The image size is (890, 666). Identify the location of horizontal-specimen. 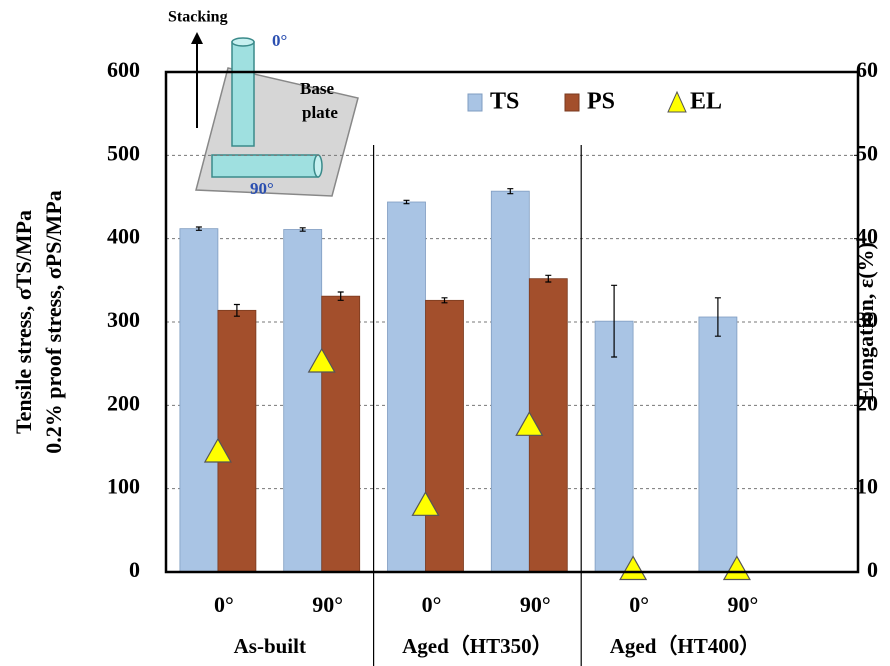
(265, 166).